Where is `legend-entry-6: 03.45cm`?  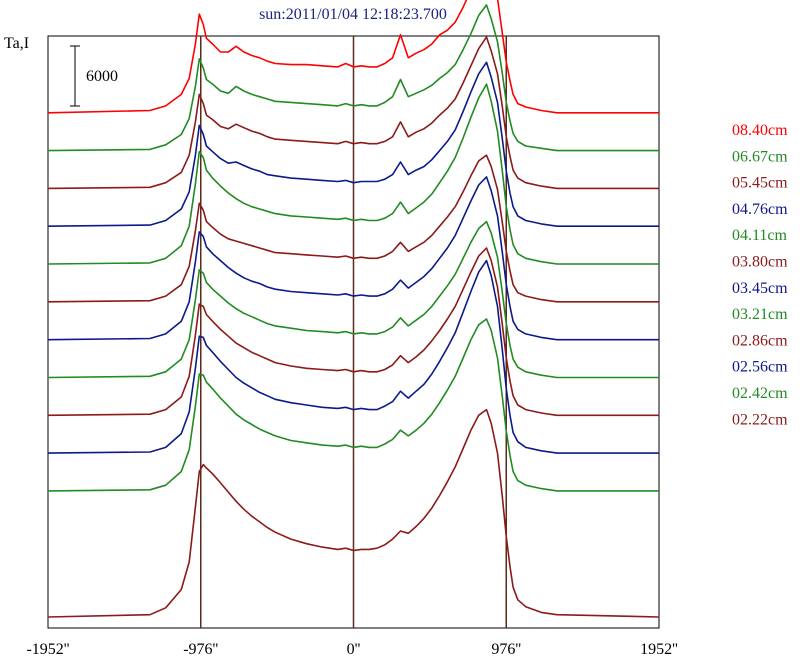 legend-entry-6: 03.45cm is located at coordinates (760, 288).